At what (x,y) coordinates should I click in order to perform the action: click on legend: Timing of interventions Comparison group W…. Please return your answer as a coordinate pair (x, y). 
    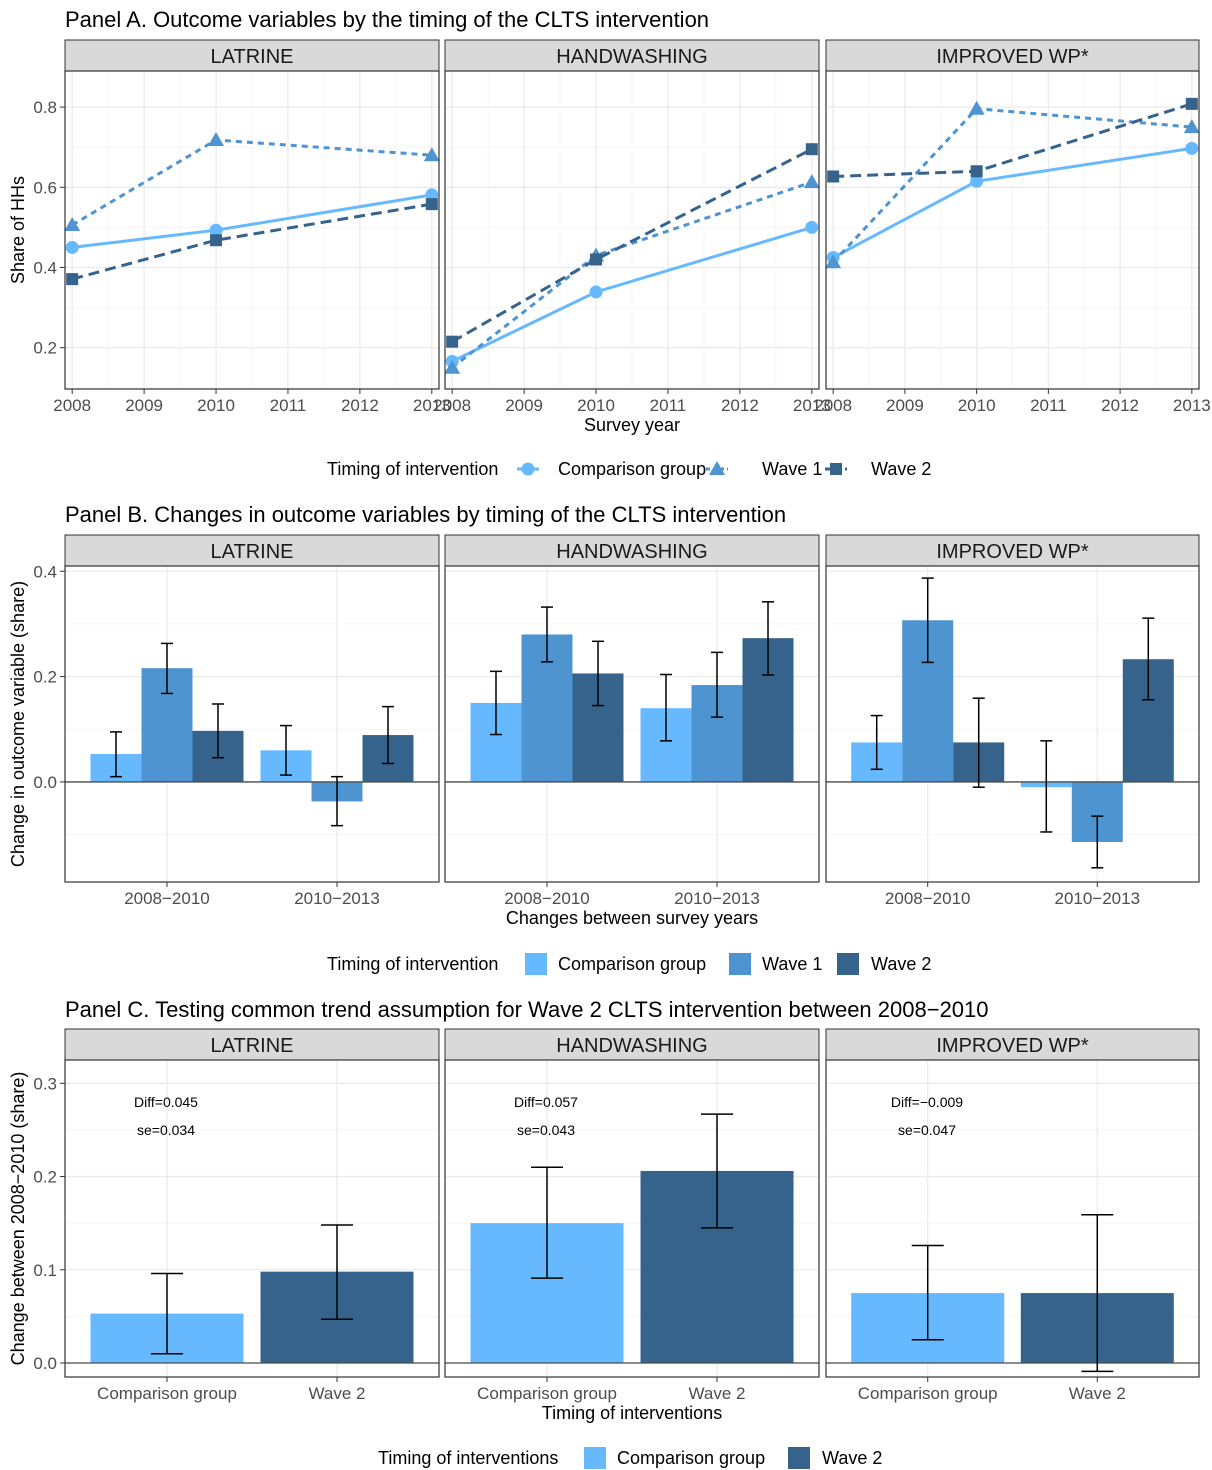
    Looking at the image, I should click on (630, 1458).